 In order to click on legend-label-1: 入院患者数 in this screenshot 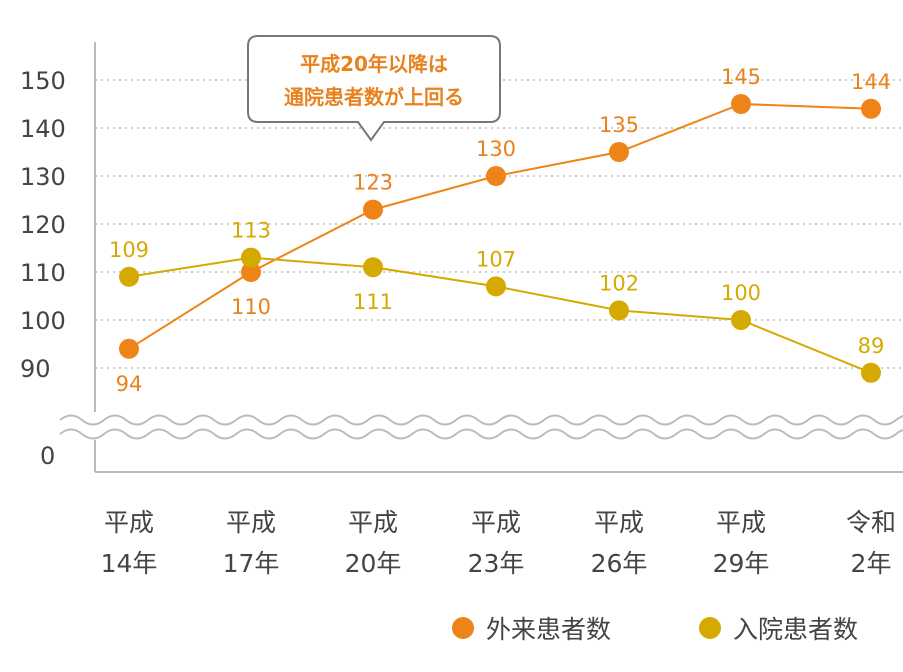, I will do `click(795, 629)`.